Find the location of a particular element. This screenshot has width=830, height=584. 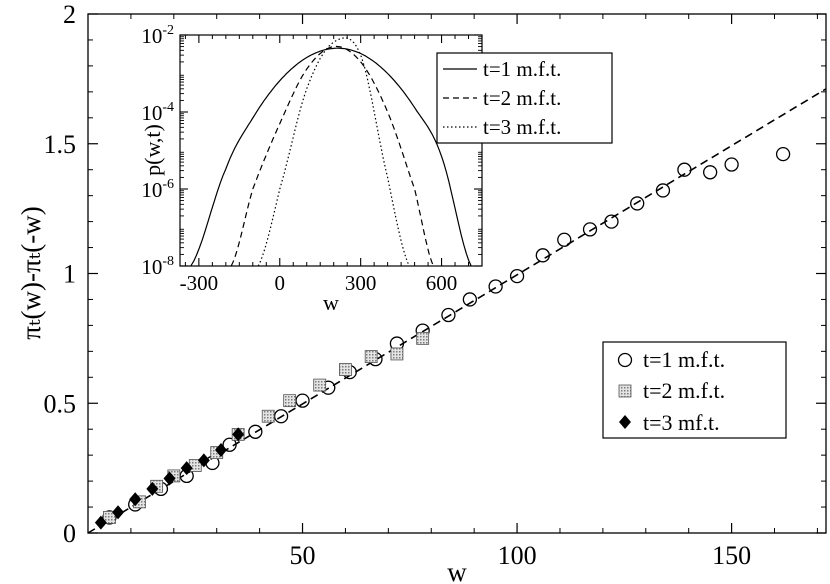

x-tick-label: 150 is located at coordinates (731, 555).